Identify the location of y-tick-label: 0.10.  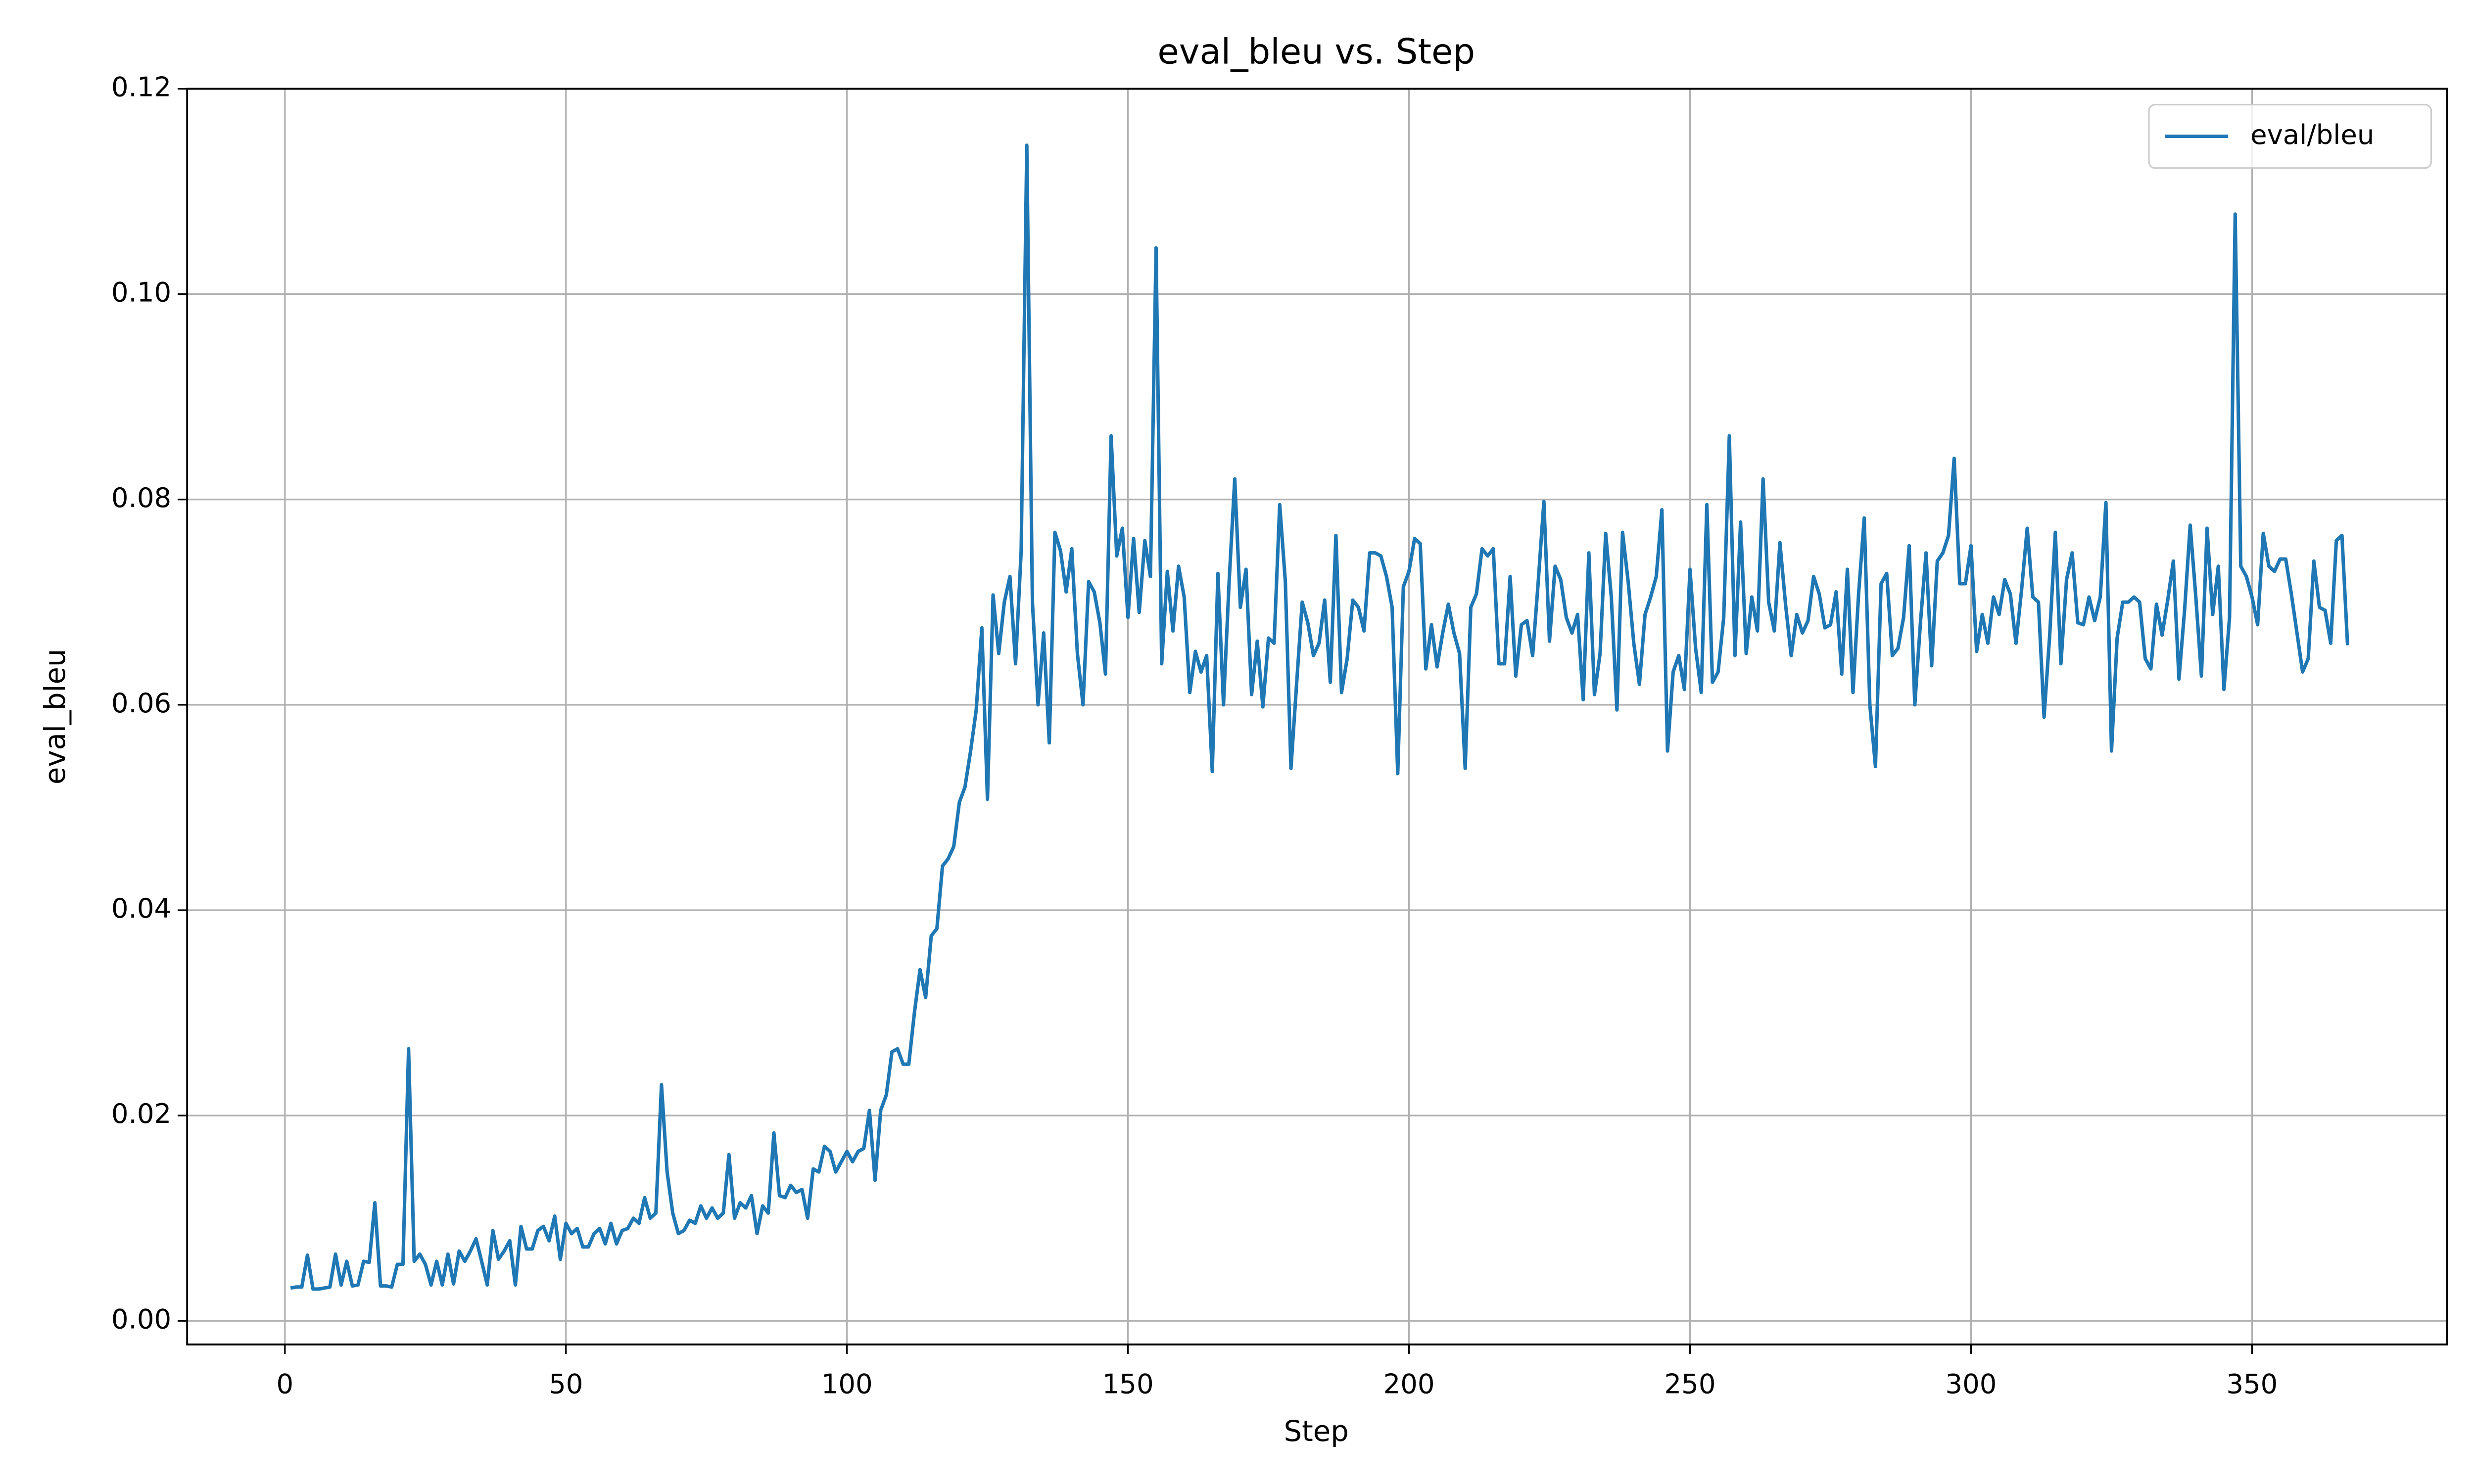
(141, 292).